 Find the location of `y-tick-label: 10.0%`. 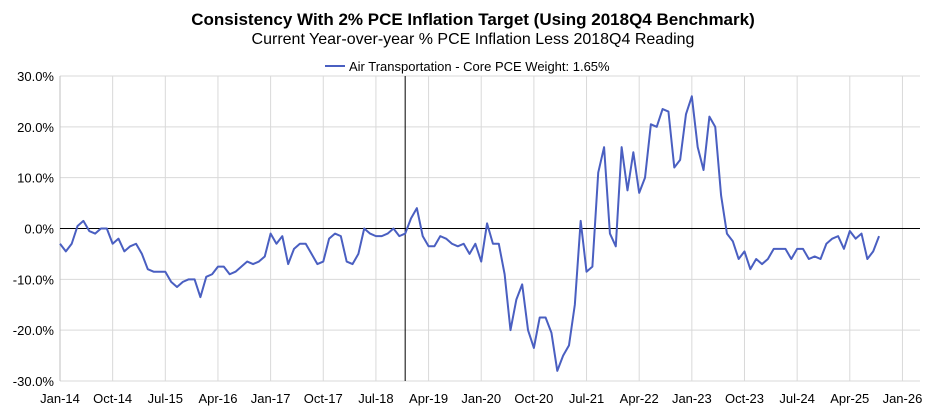

y-tick-label: 10.0% is located at coordinates (35, 178).